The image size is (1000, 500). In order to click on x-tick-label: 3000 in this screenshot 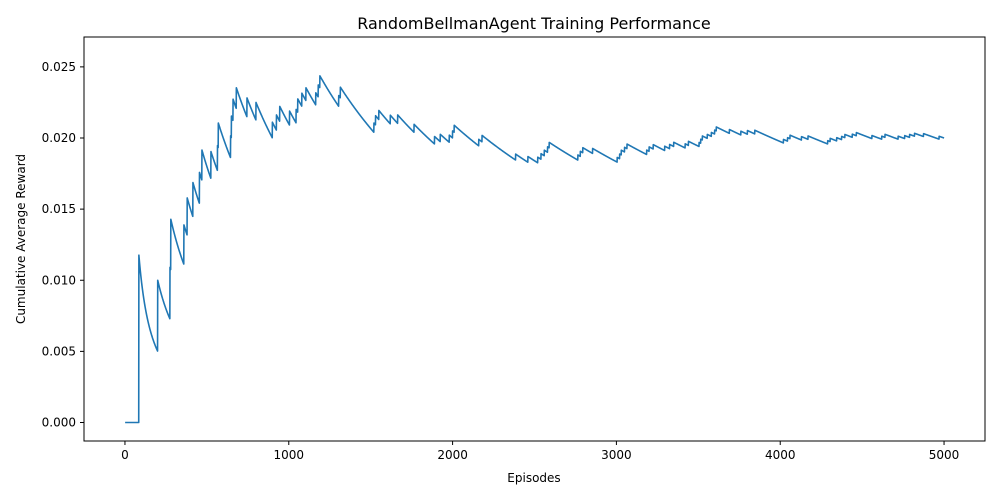, I will do `click(616, 455)`.